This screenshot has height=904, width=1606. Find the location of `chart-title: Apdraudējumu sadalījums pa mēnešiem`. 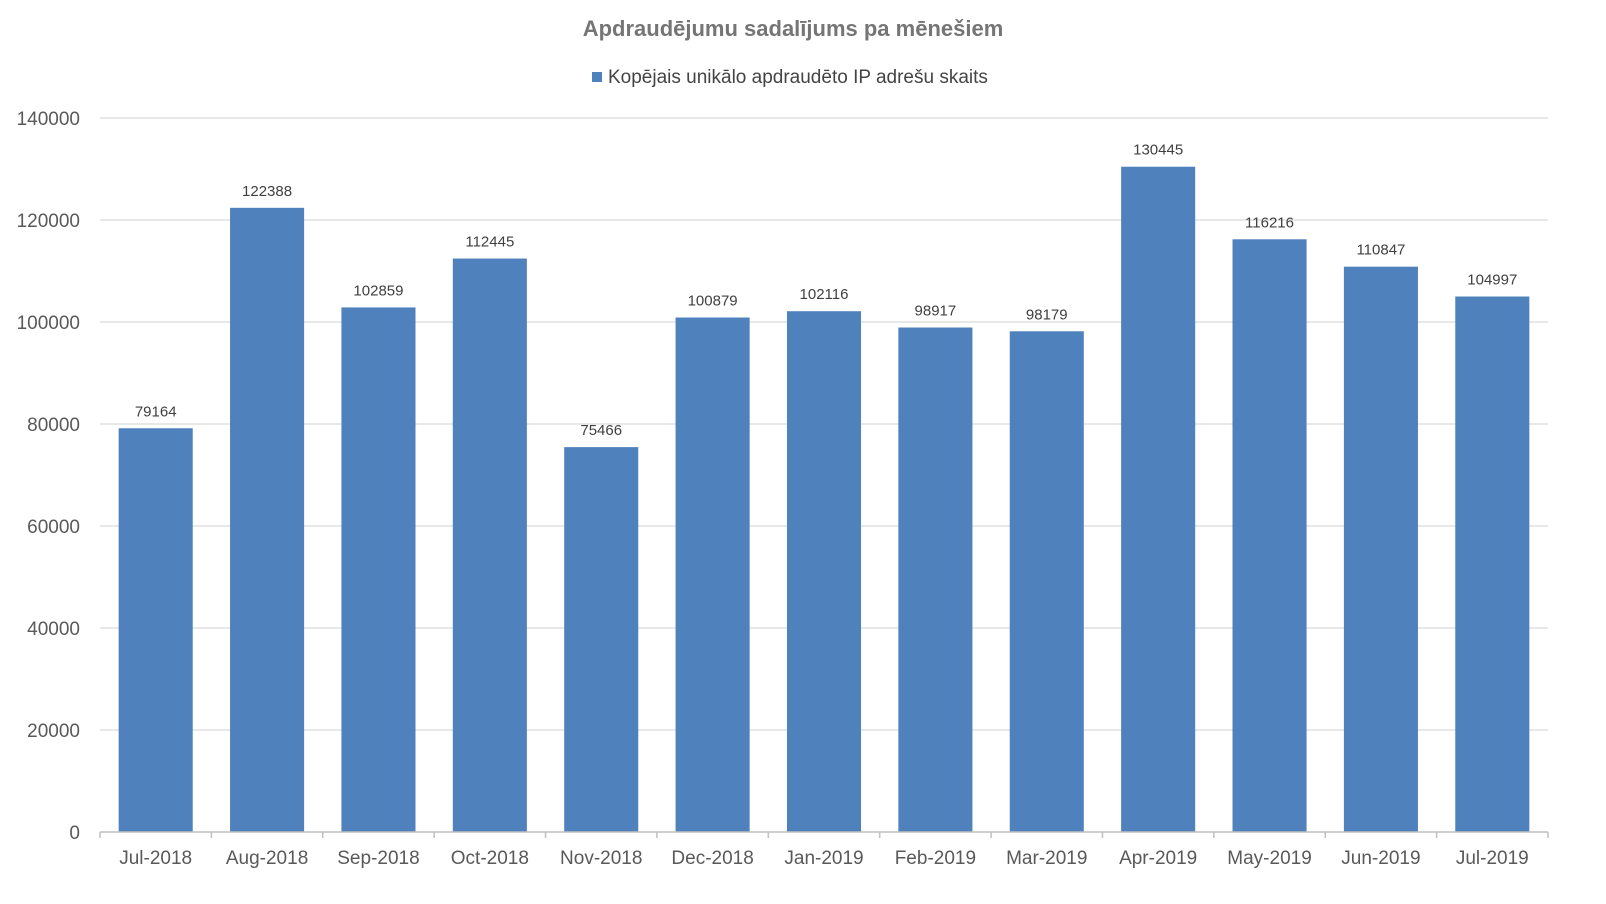

chart-title: Apdraudējumu sadalījums pa mēnešiem is located at coordinates (793, 28).